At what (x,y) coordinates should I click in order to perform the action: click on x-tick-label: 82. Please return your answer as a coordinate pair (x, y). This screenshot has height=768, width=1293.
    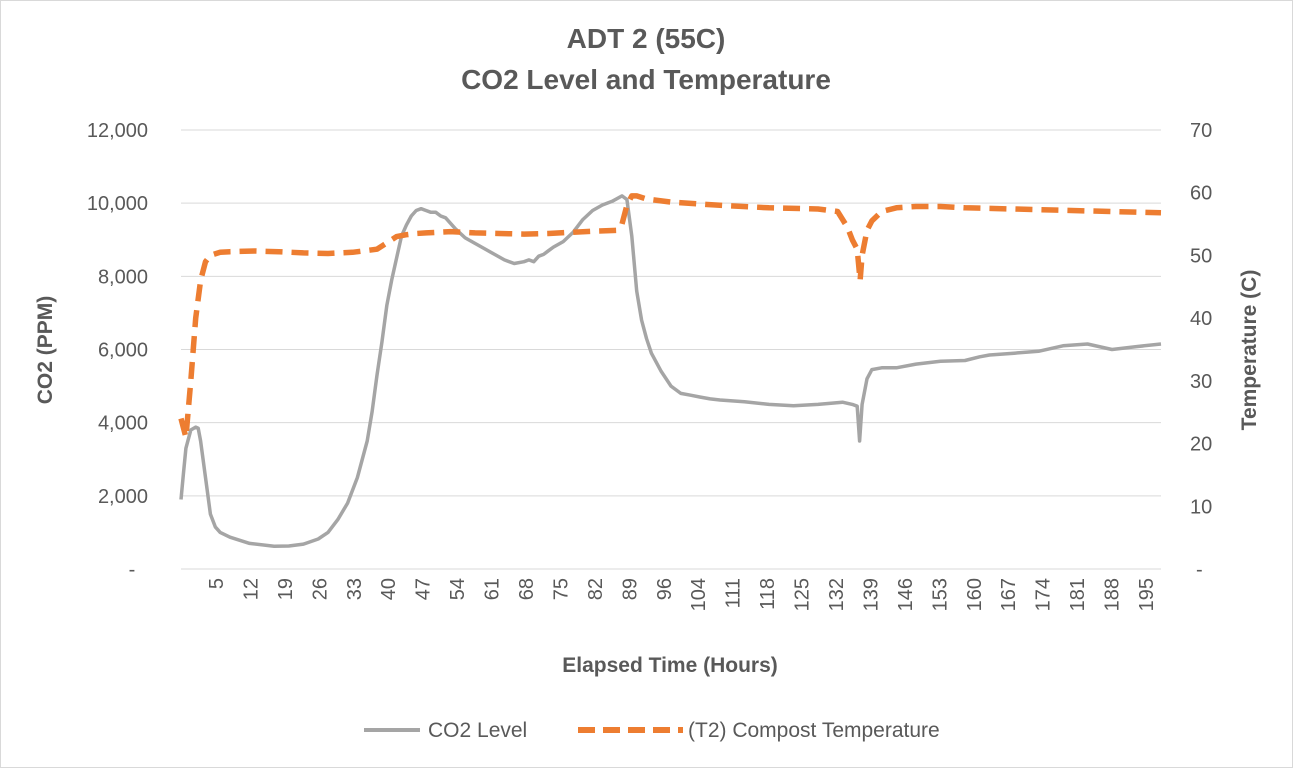
    Looking at the image, I should click on (596, 589).